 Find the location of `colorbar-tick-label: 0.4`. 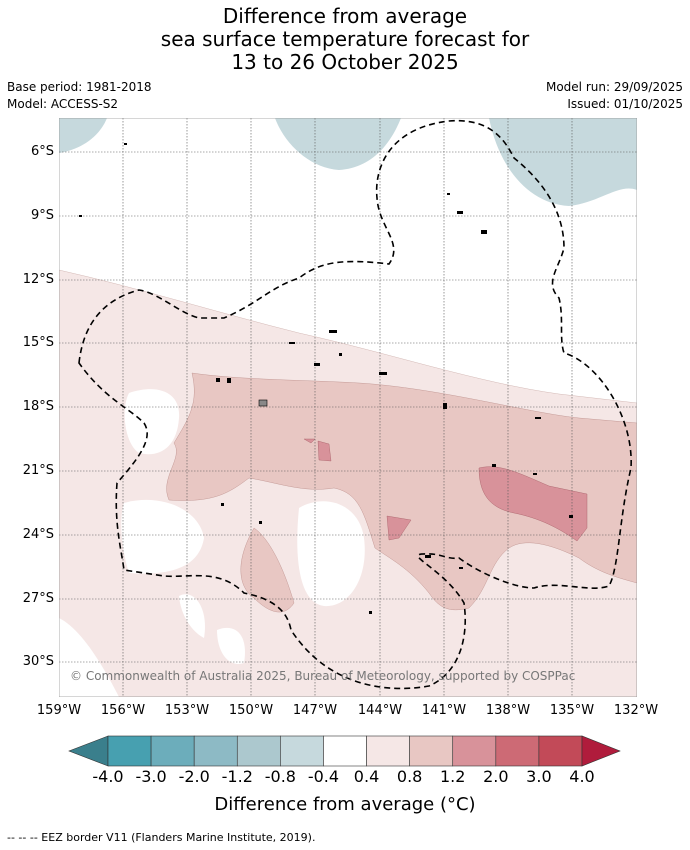

colorbar-tick-label: 0.4 is located at coordinates (366, 776).